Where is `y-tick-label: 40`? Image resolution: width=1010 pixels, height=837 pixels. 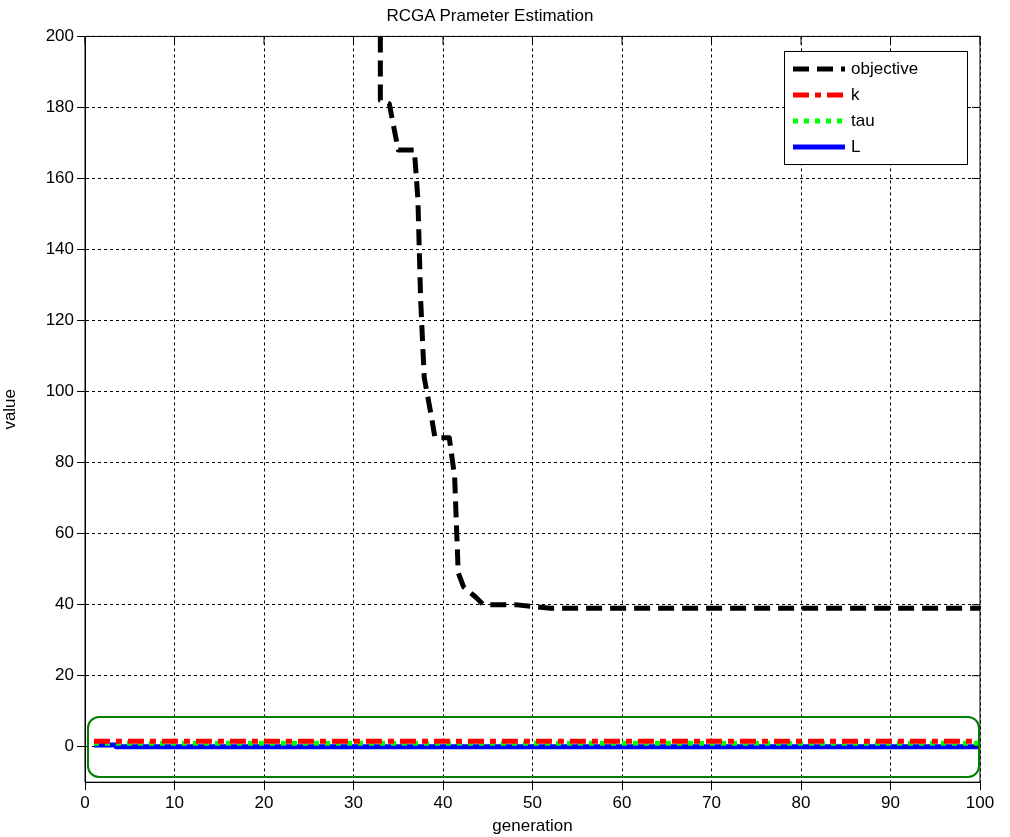
y-tick-label: 40 is located at coordinates (64, 604).